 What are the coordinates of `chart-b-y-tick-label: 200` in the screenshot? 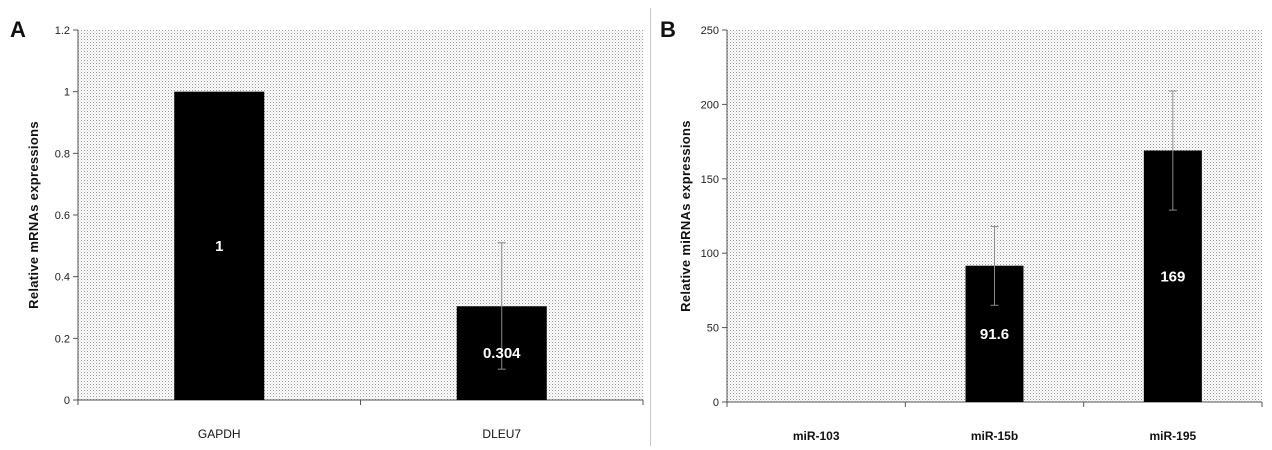 It's located at (710, 105).